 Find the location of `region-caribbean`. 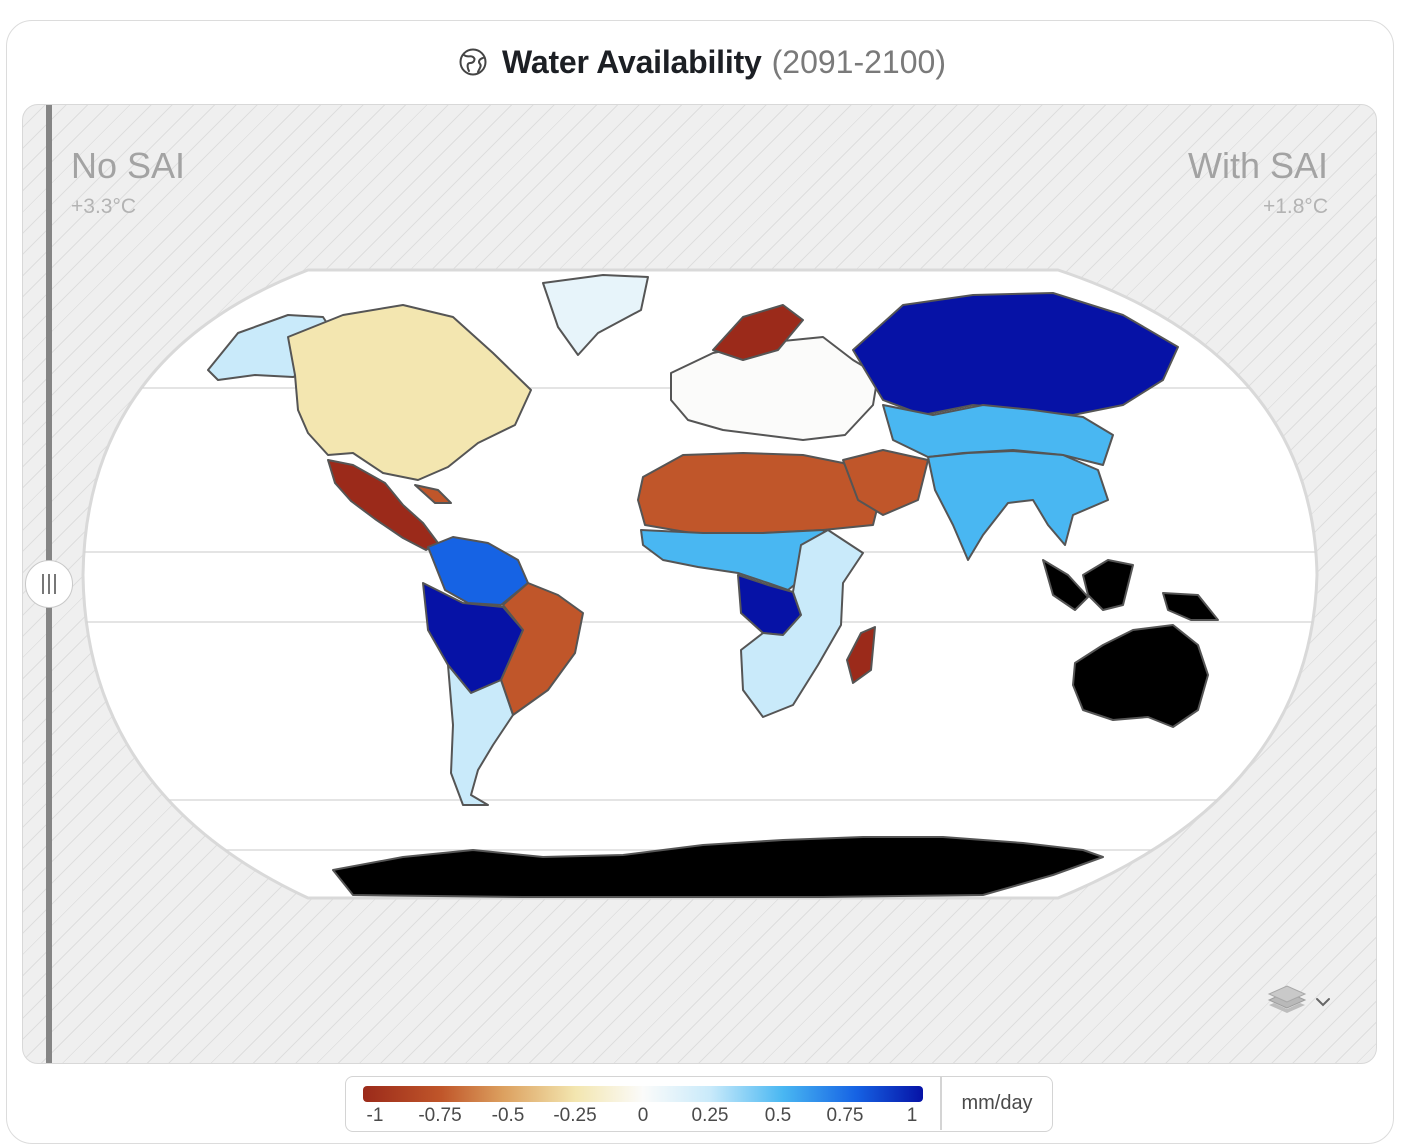

region-caribbean is located at coordinates (433, 494).